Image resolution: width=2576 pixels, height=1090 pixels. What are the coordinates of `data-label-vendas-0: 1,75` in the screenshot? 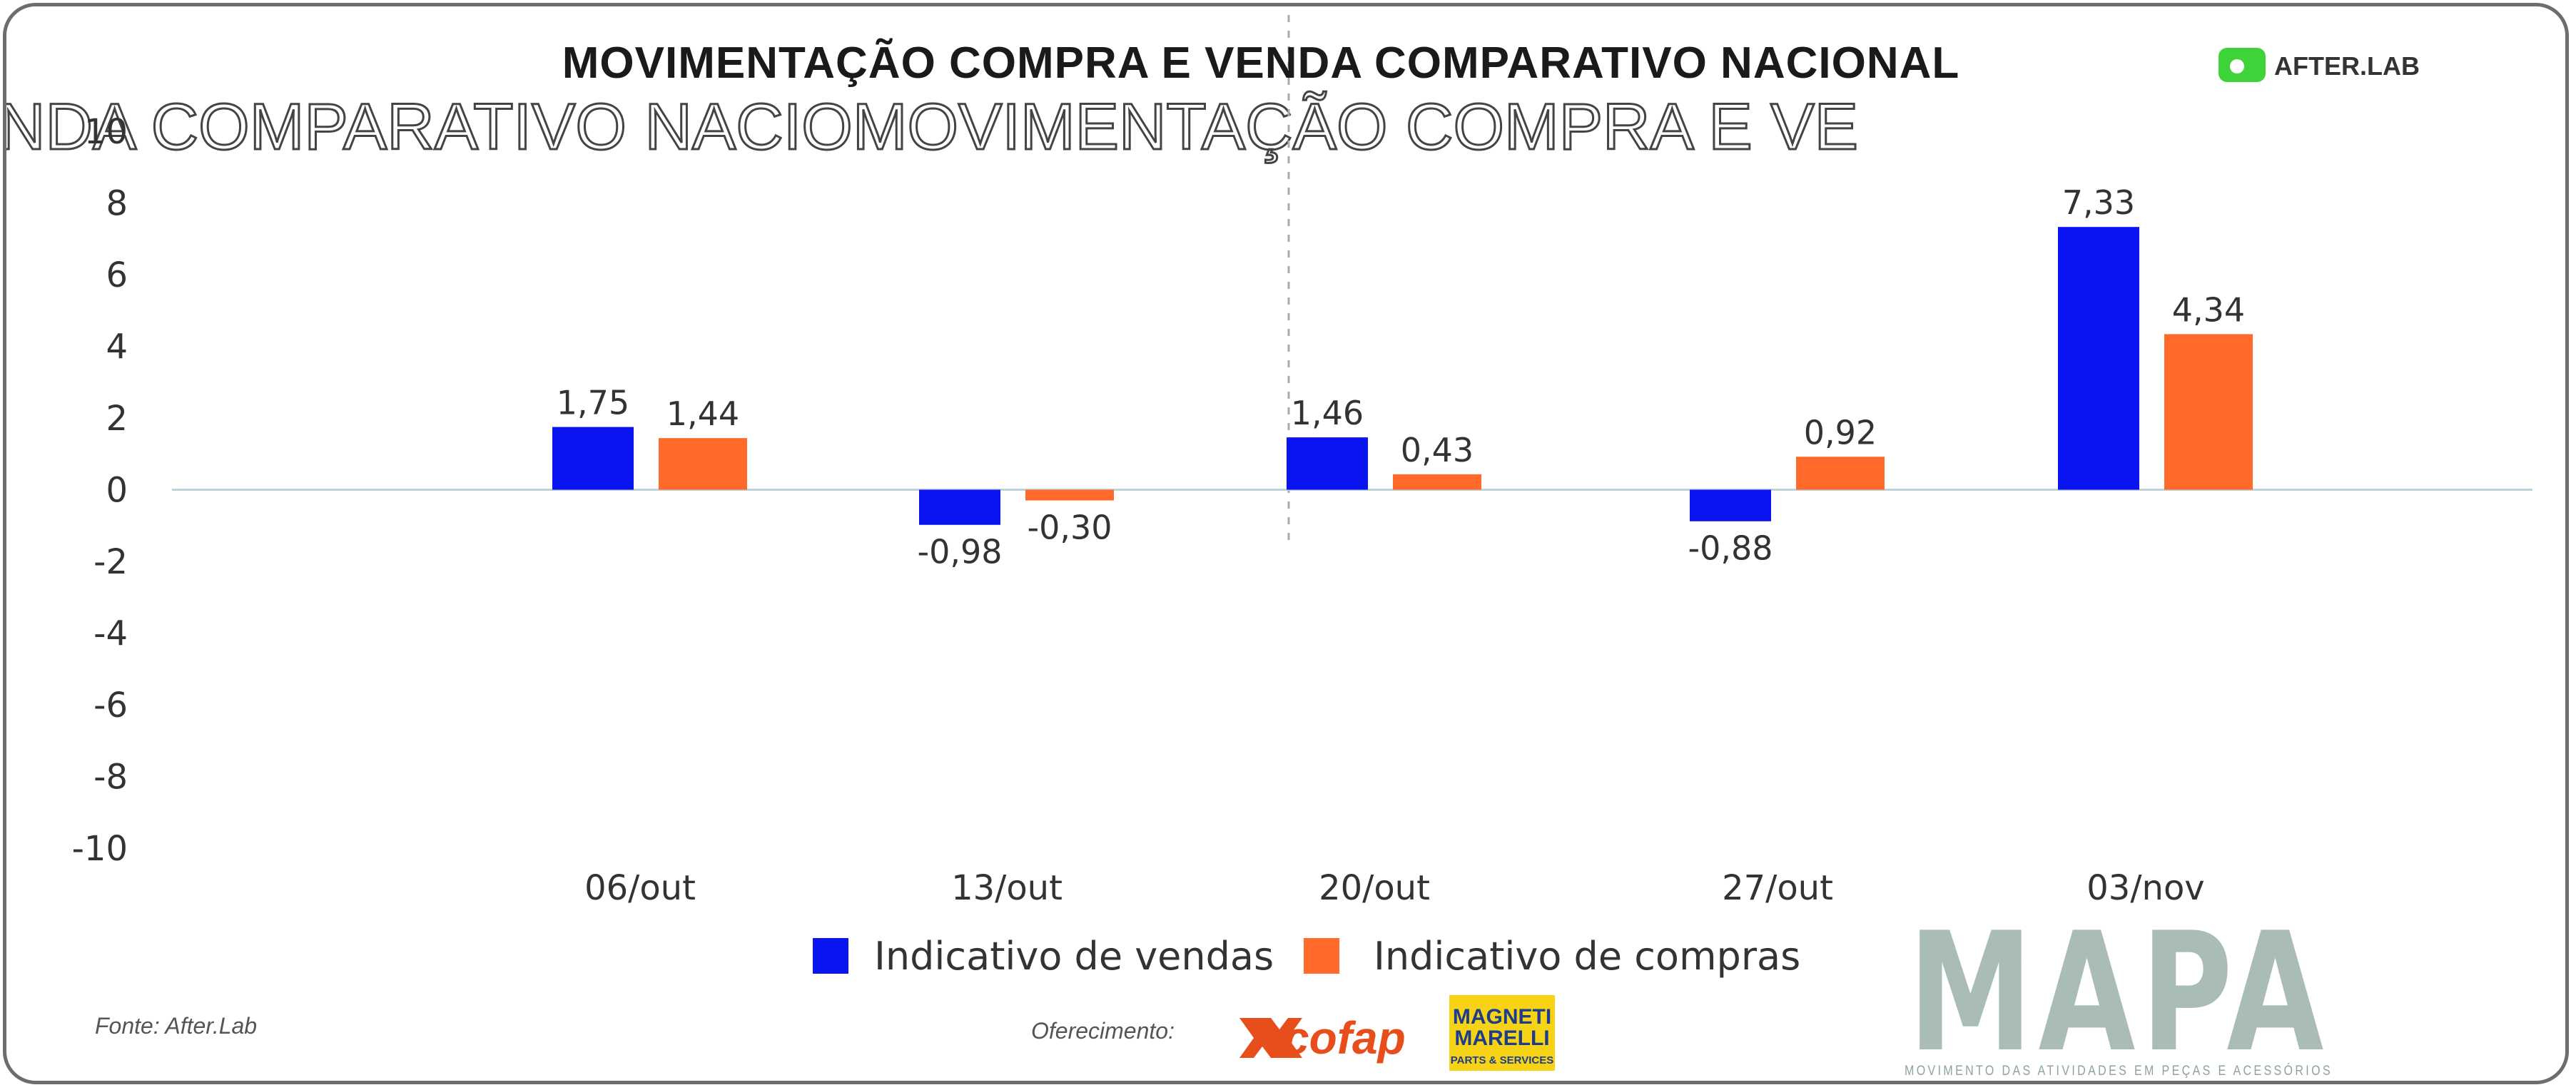 It's located at (593, 403).